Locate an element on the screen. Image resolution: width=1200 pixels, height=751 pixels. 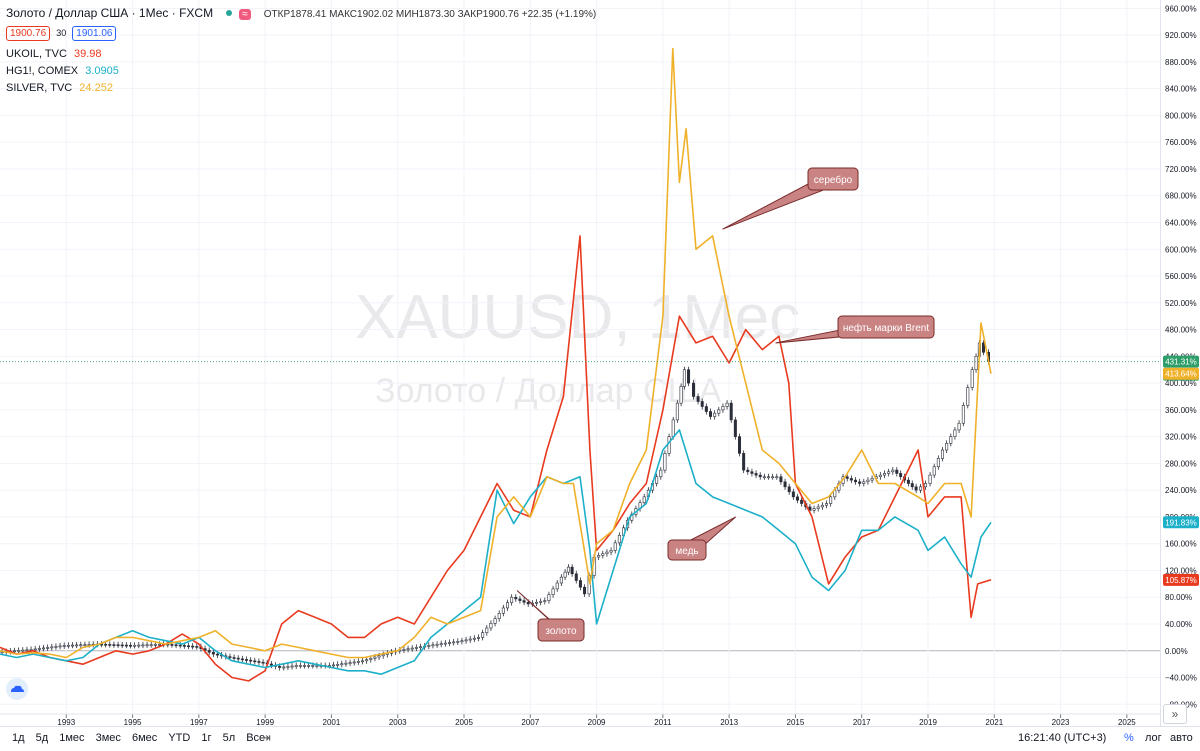
timeframe-6m: 6мес is located at coordinates (144, 738).